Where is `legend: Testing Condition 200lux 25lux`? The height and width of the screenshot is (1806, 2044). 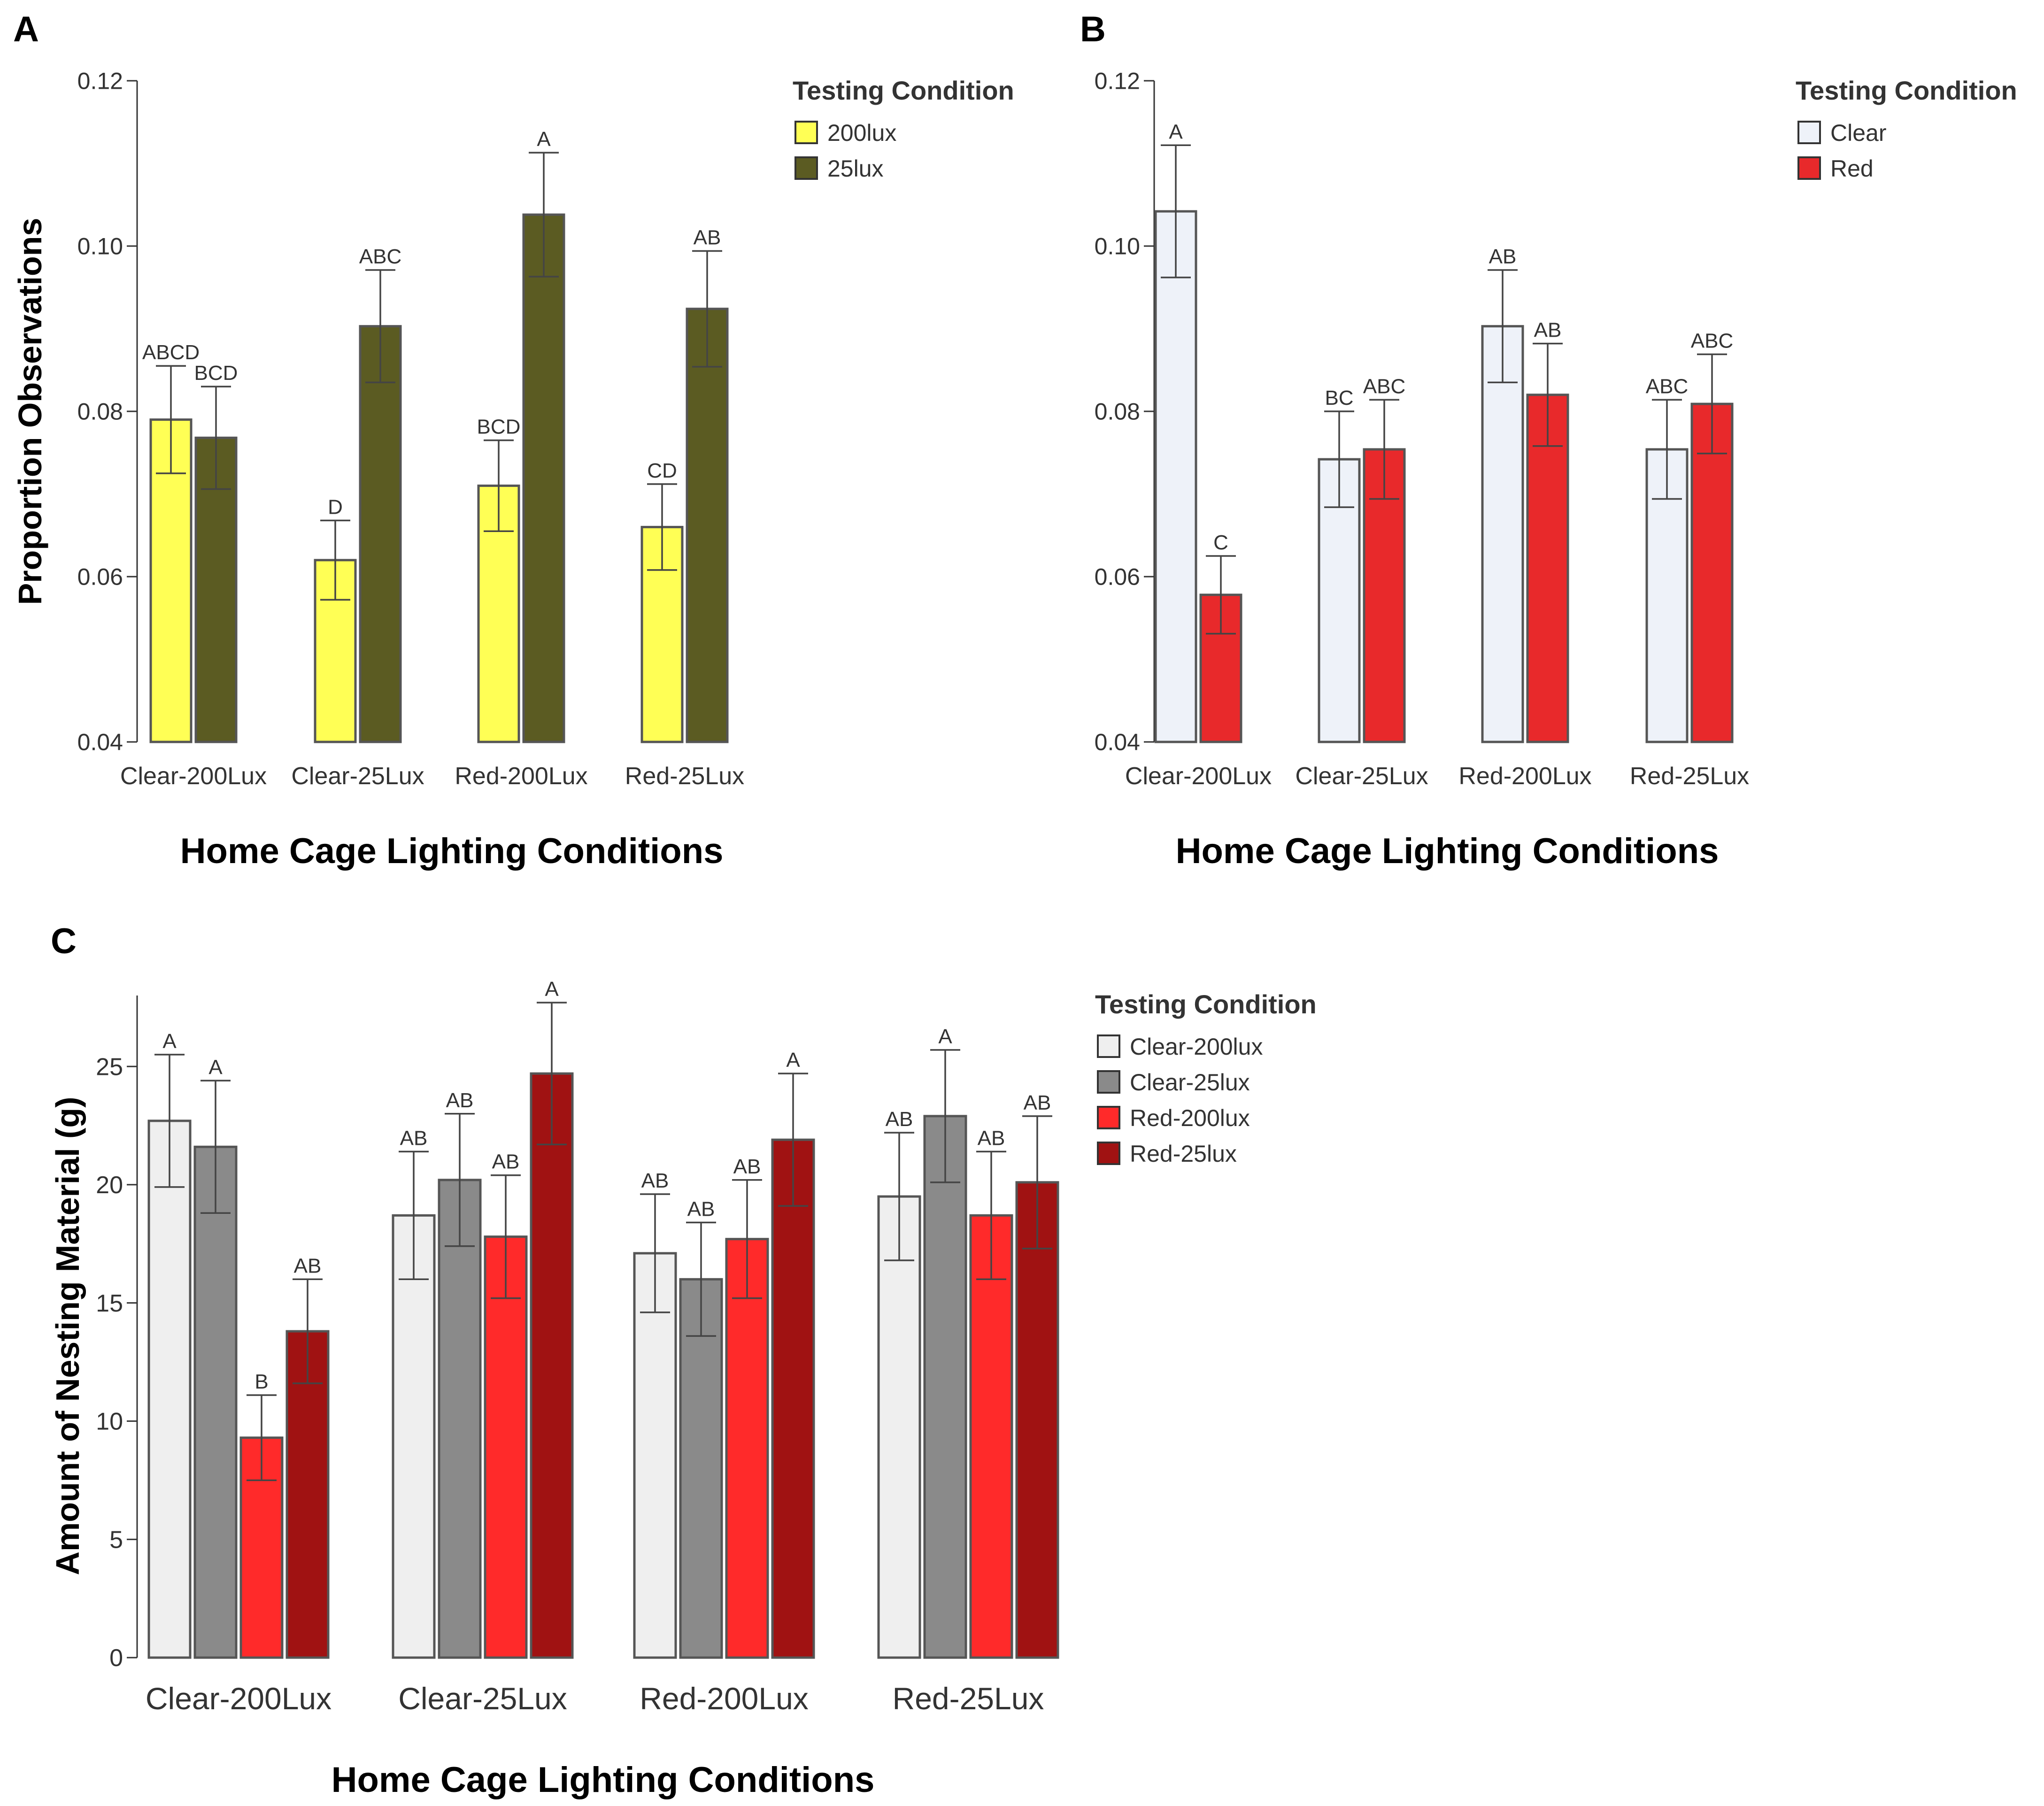 legend: Testing Condition 200lux 25lux is located at coordinates (903, 129).